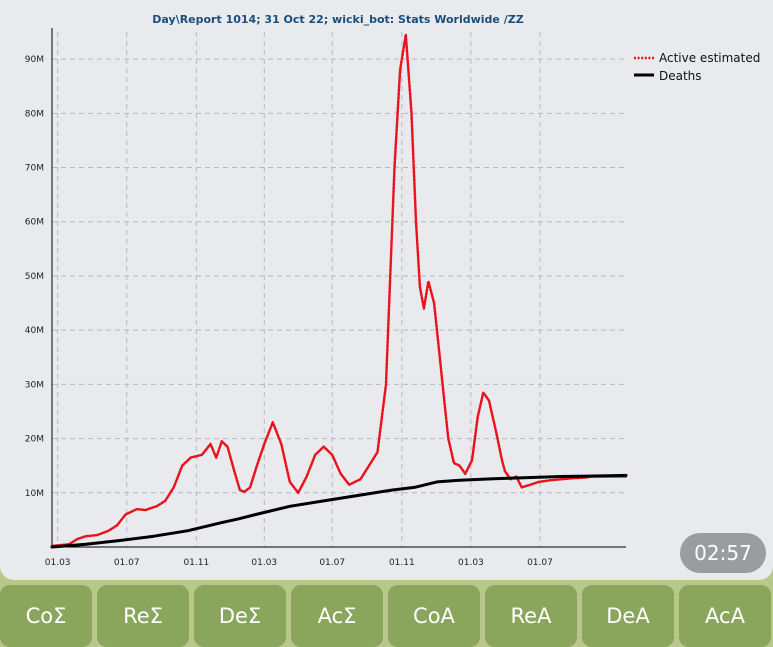 The image size is (773, 647). I want to click on y-tick-label: 40M, so click(34, 331).